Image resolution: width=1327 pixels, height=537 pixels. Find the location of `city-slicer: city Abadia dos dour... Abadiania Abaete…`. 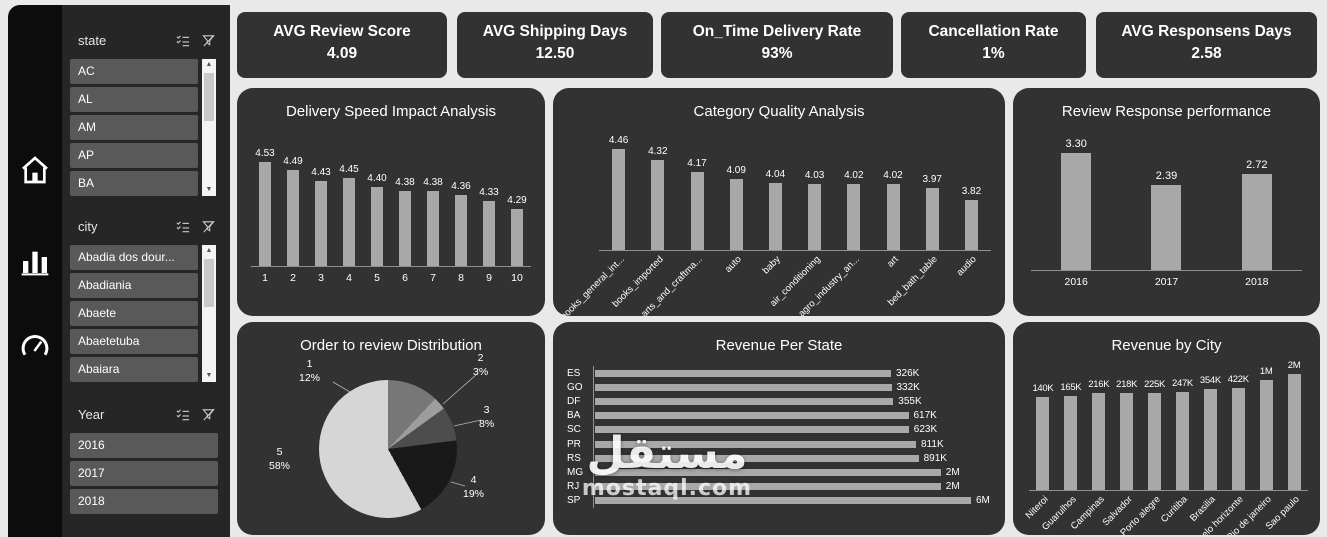

city-slicer: city Abadia dos dour... Abadiania Abaete… is located at coordinates (146, 301).